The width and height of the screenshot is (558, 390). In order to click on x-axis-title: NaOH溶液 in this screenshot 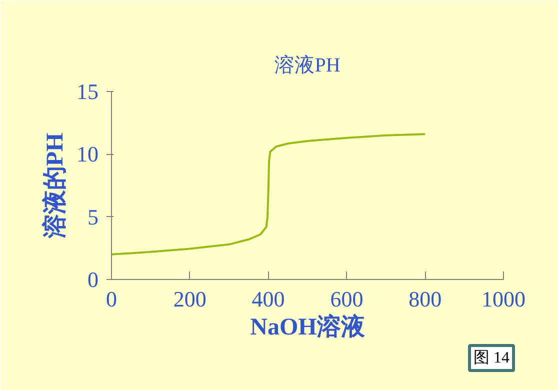, I will do `click(308, 327)`.